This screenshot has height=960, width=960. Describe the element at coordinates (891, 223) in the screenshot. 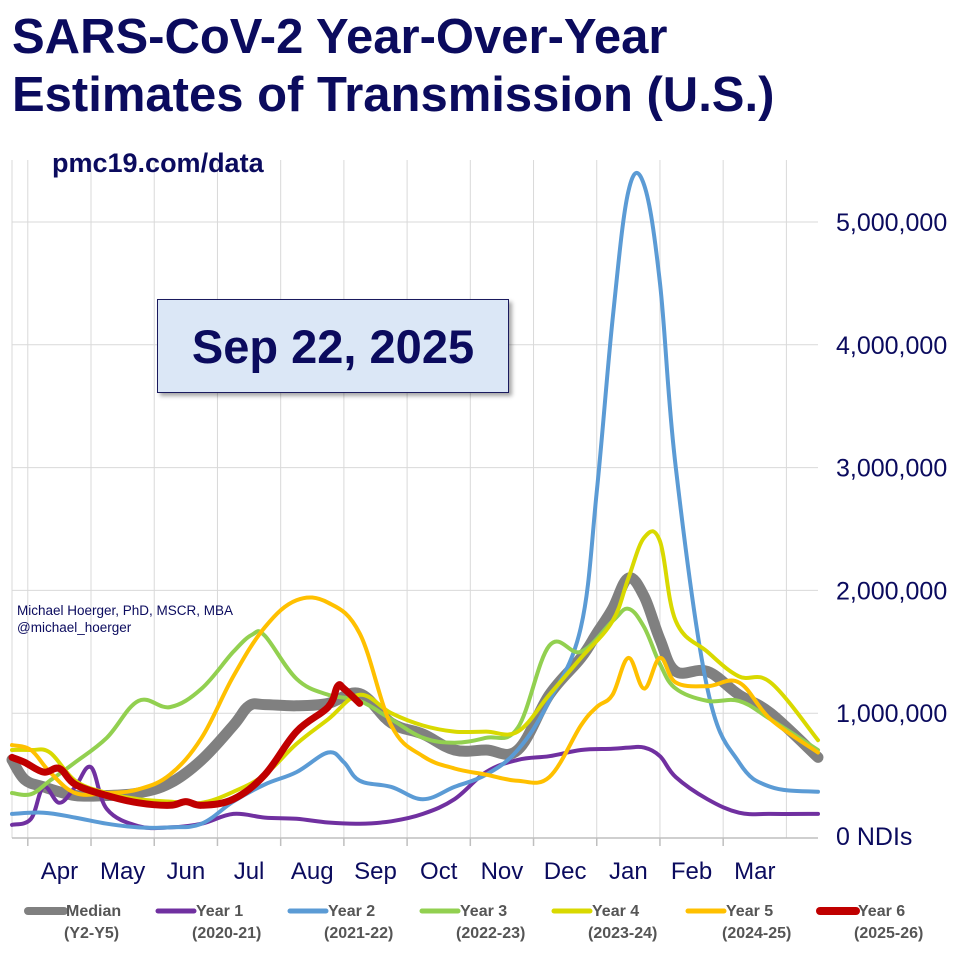

I see `y-tick-label: 5,000,000` at that location.